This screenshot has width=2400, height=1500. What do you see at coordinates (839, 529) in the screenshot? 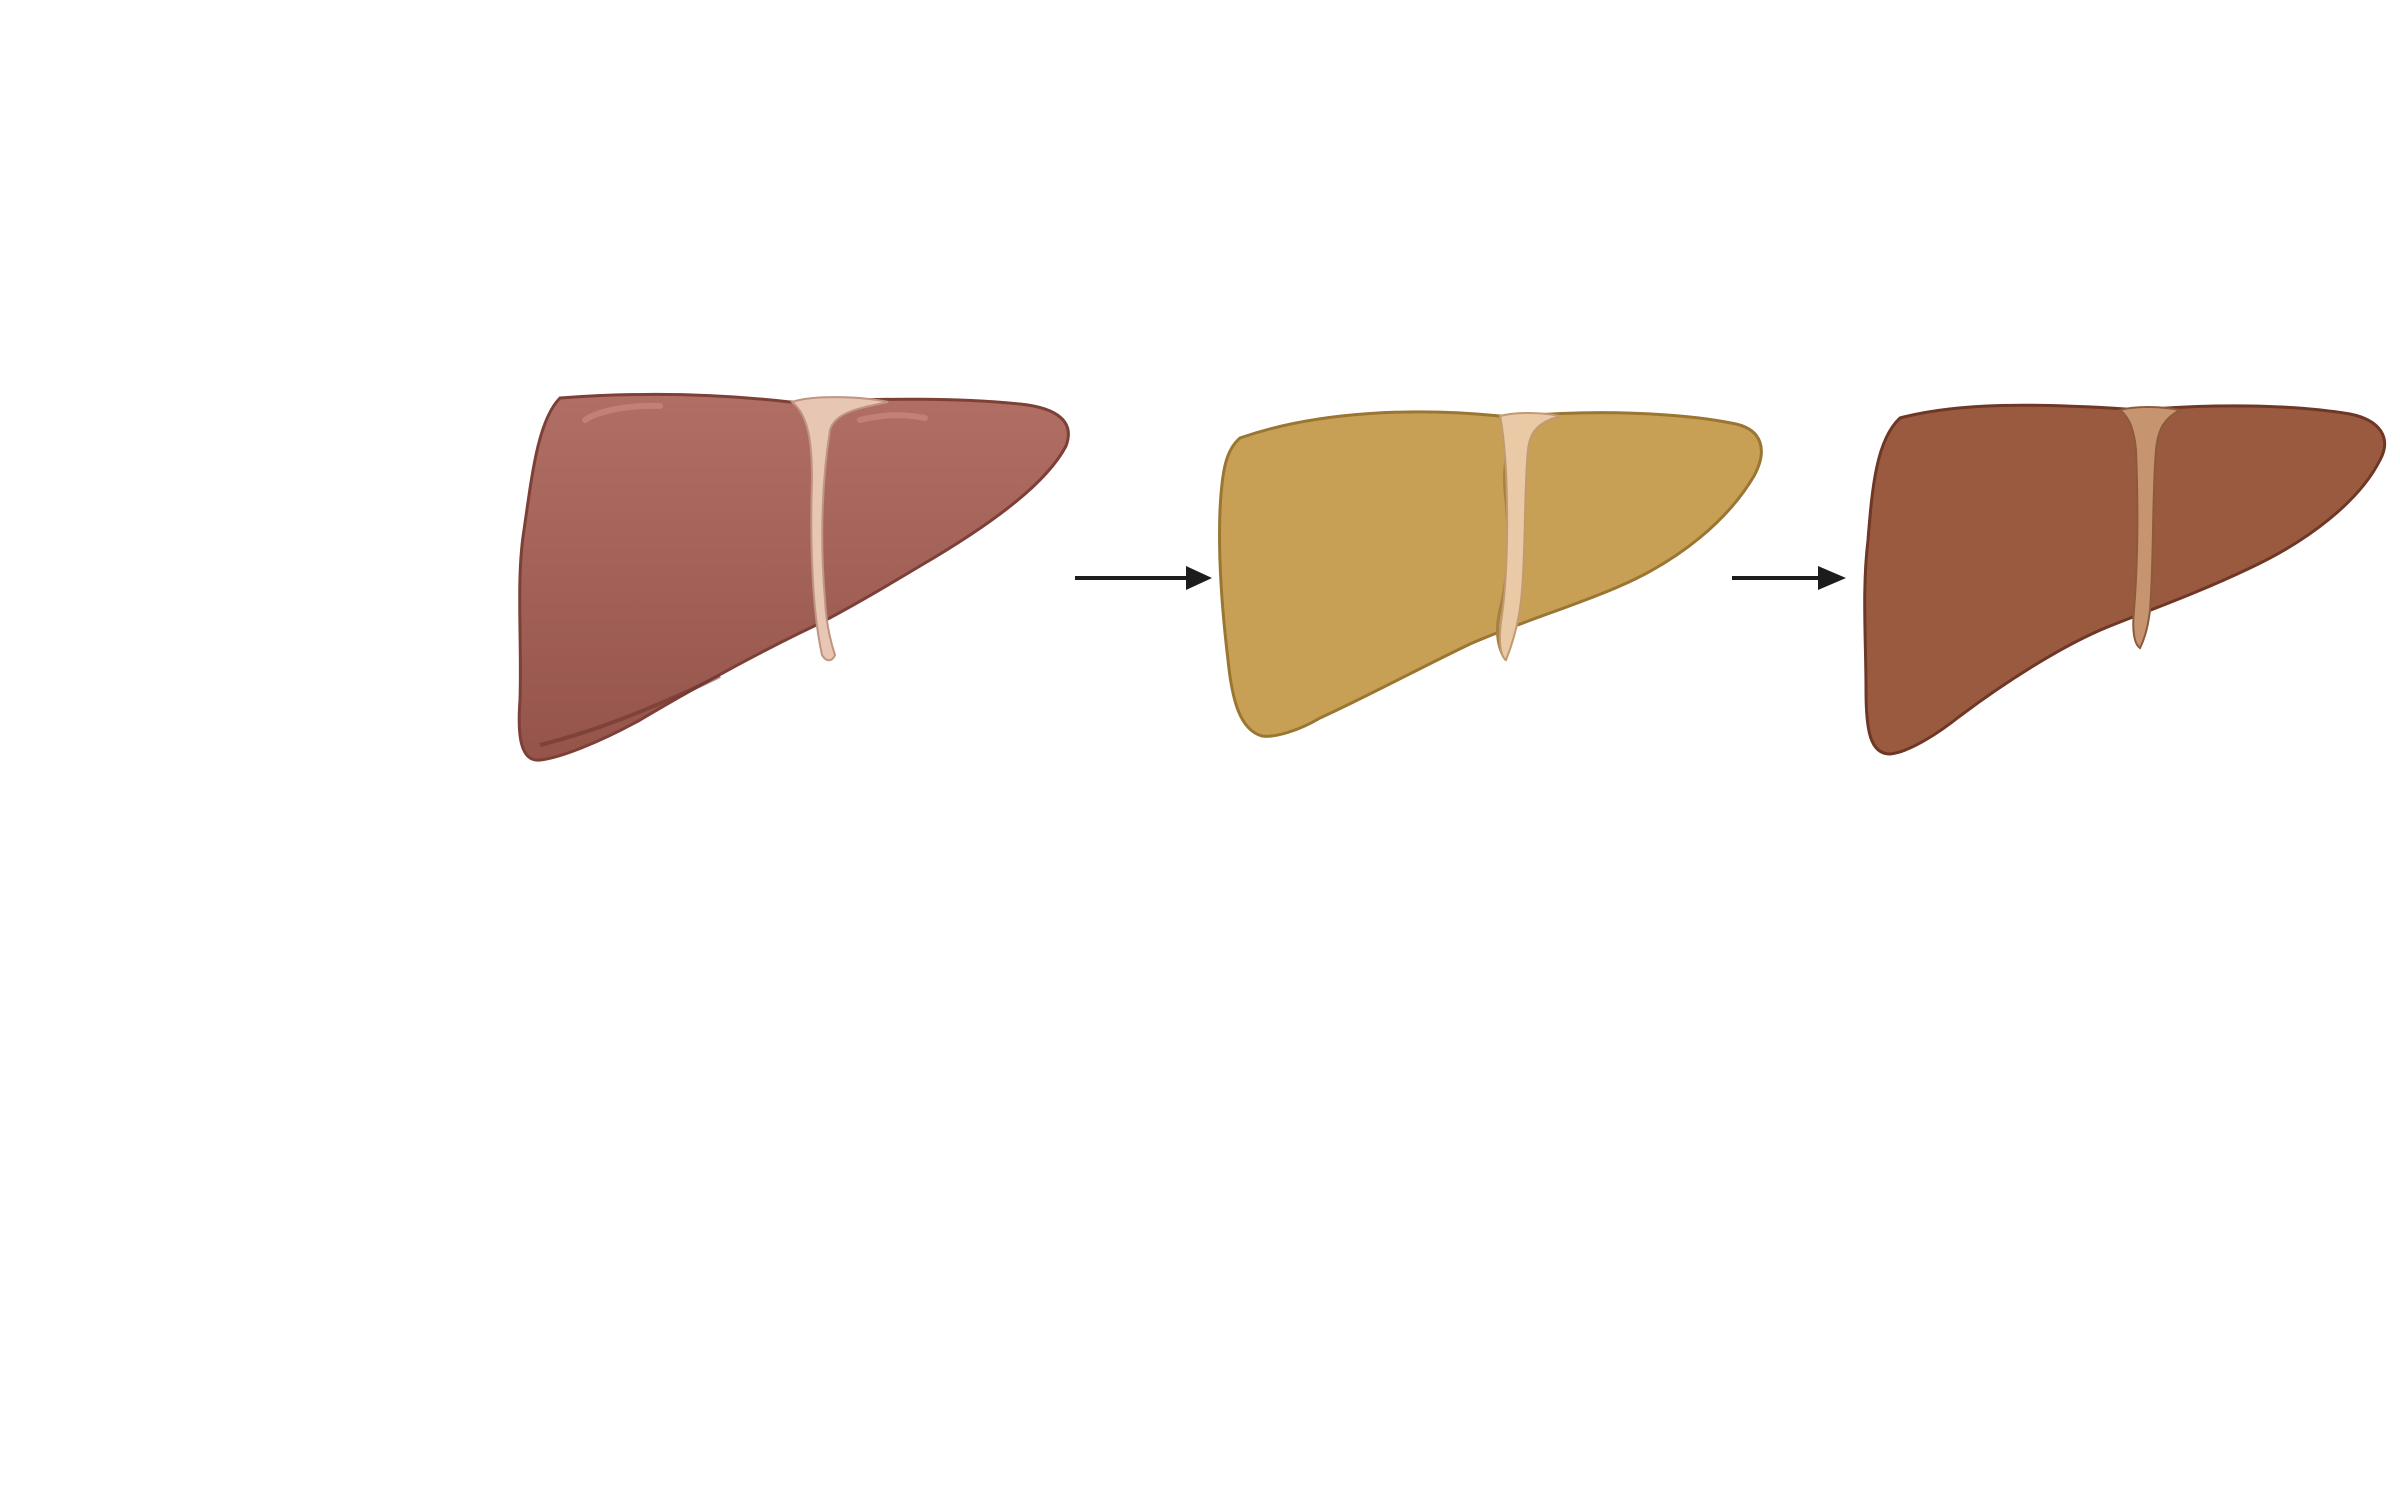
I see `healthy-ligament` at bounding box center [839, 529].